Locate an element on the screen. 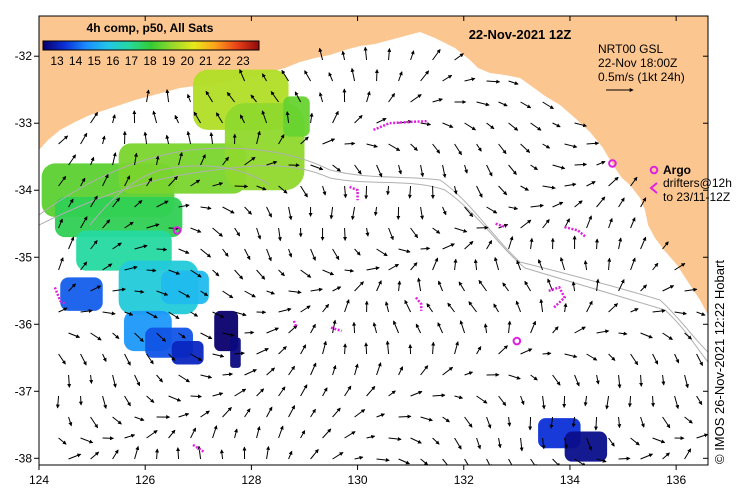  colorbar-tick: 20 is located at coordinates (188, 61).